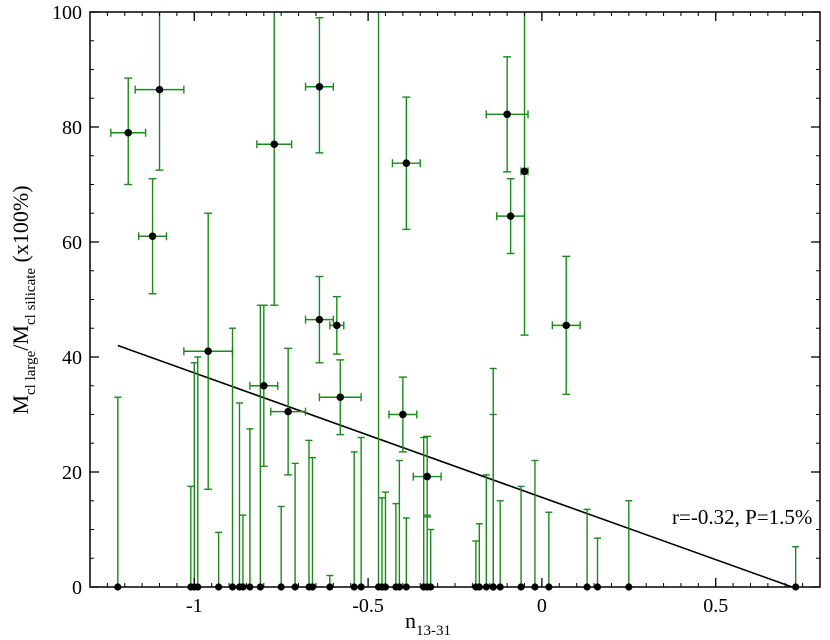 The width and height of the screenshot is (830, 640). I want to click on x-axis-label-main: n, so click(410, 620).